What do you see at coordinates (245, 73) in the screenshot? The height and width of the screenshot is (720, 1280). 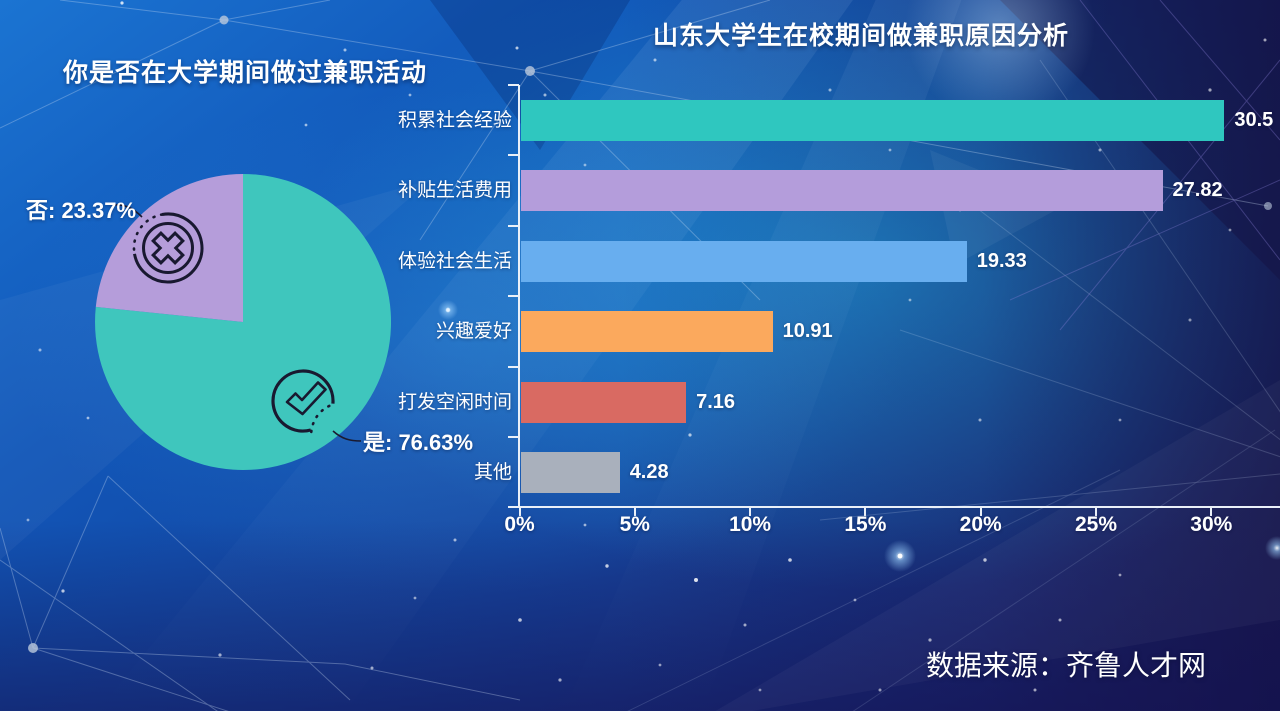 I see `pie-chart-title: 你是否在大学期间做过兼职活动` at bounding box center [245, 73].